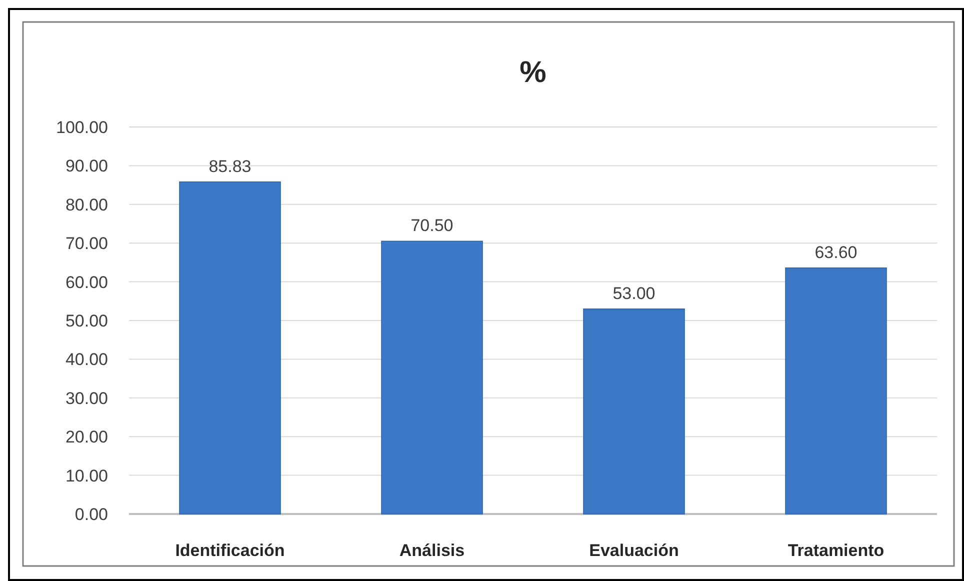  What do you see at coordinates (634, 550) in the screenshot?
I see `x-tick-label: Evaluación` at bounding box center [634, 550].